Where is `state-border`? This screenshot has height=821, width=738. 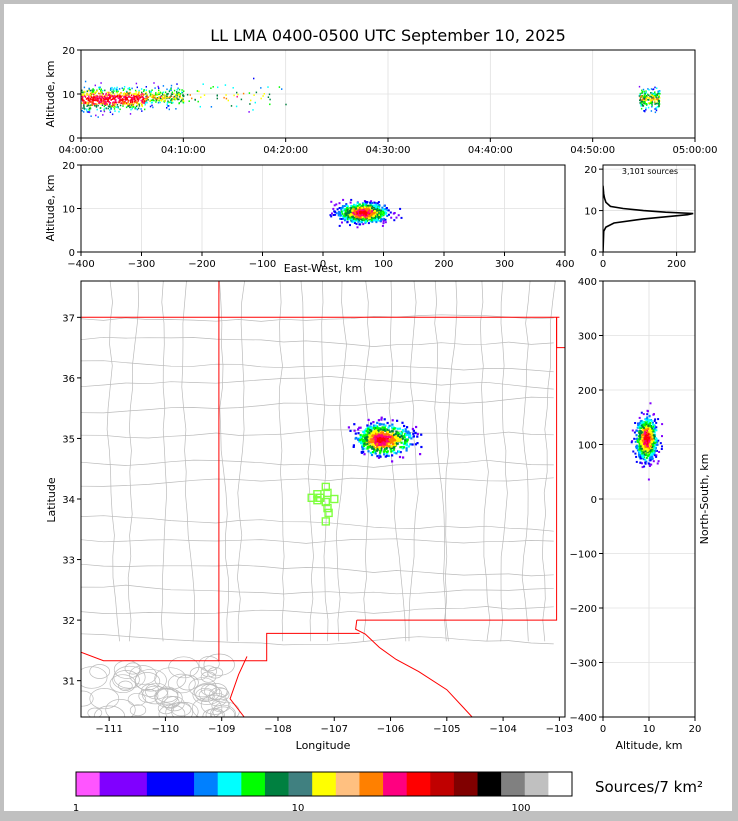 state-border is located at coordinates (220, 647).